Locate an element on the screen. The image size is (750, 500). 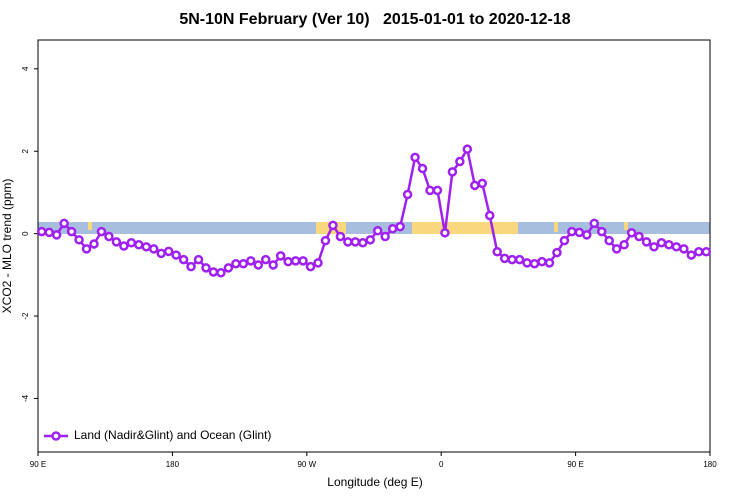
legend-label: Land (Nadir&Glint) and Ocean (Glint) is located at coordinates (172, 435).